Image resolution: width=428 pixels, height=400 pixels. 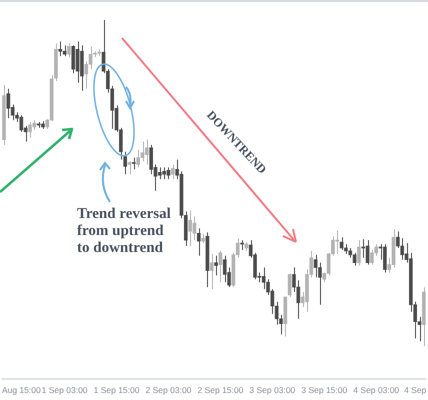 I want to click on x-tick-label: 1 Sep 03:00, so click(x=65, y=390).